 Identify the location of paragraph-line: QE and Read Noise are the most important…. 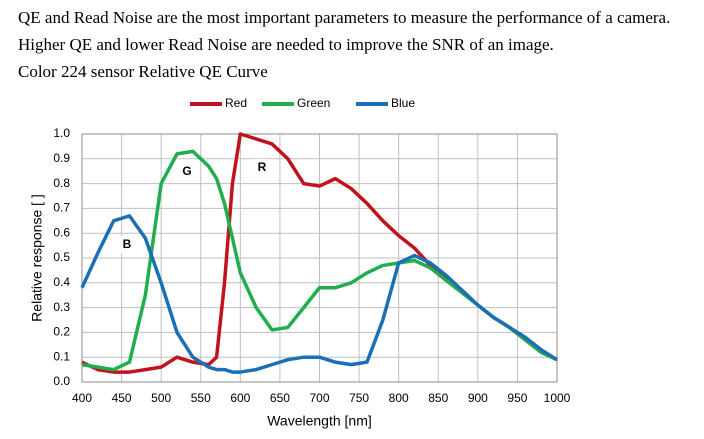
(344, 17).